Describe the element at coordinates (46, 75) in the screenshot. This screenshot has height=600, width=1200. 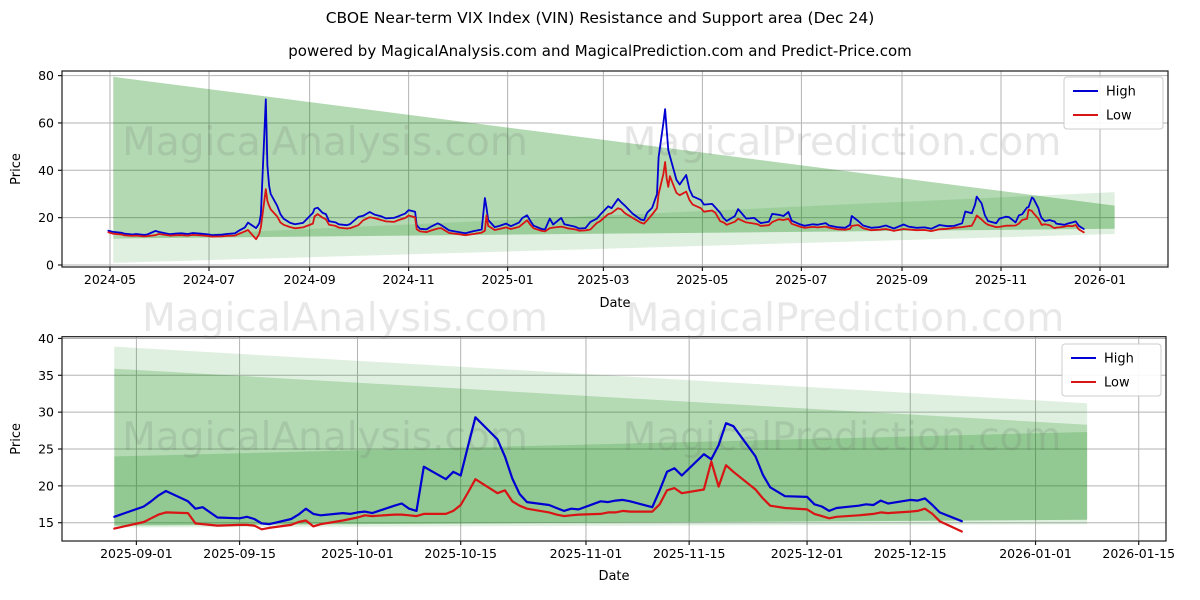
I see `y-tick-label: 80` at that location.